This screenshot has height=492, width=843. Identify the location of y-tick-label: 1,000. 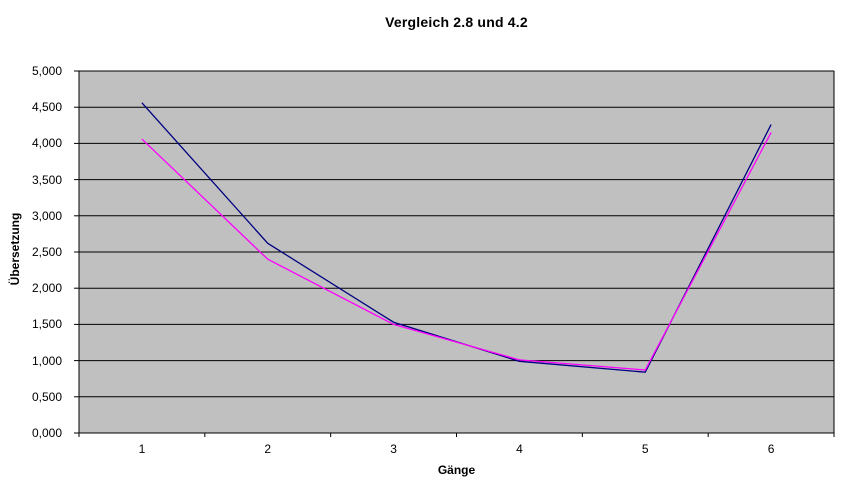
(46, 360).